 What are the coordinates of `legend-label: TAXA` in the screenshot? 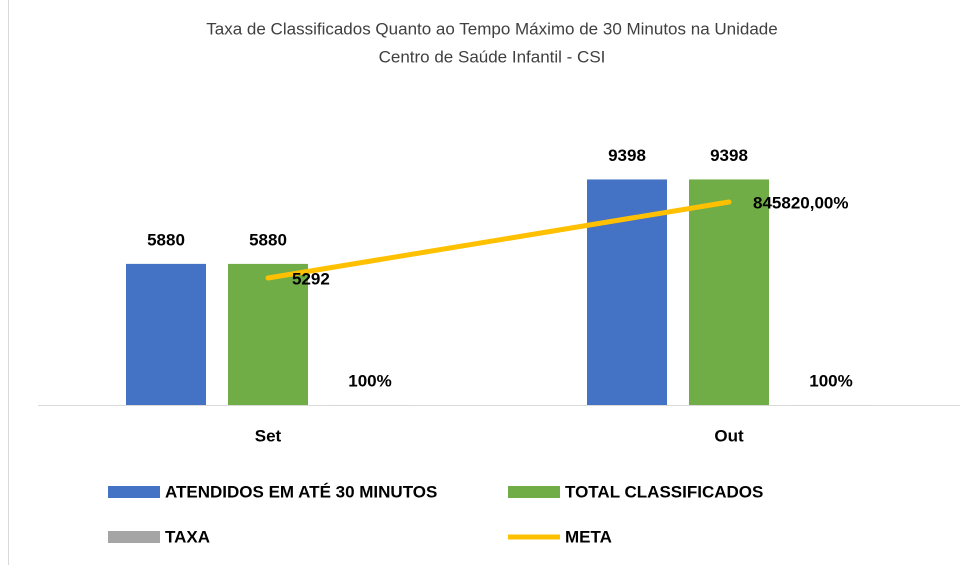 It's located at (187, 536).